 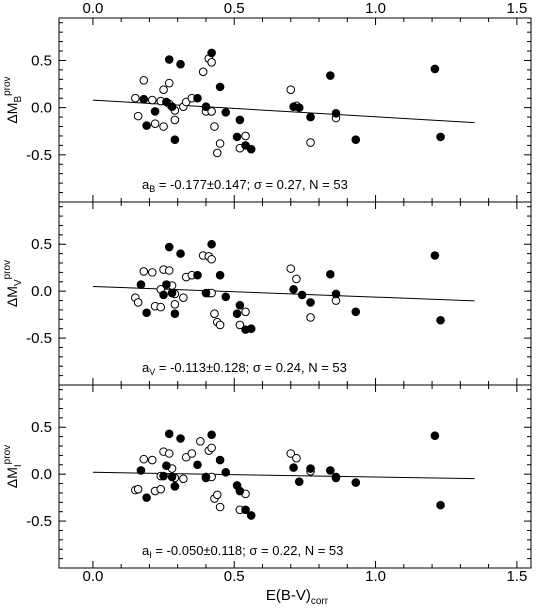 I want to click on bottom-x-tick-label: 0.0, so click(x=92, y=576).